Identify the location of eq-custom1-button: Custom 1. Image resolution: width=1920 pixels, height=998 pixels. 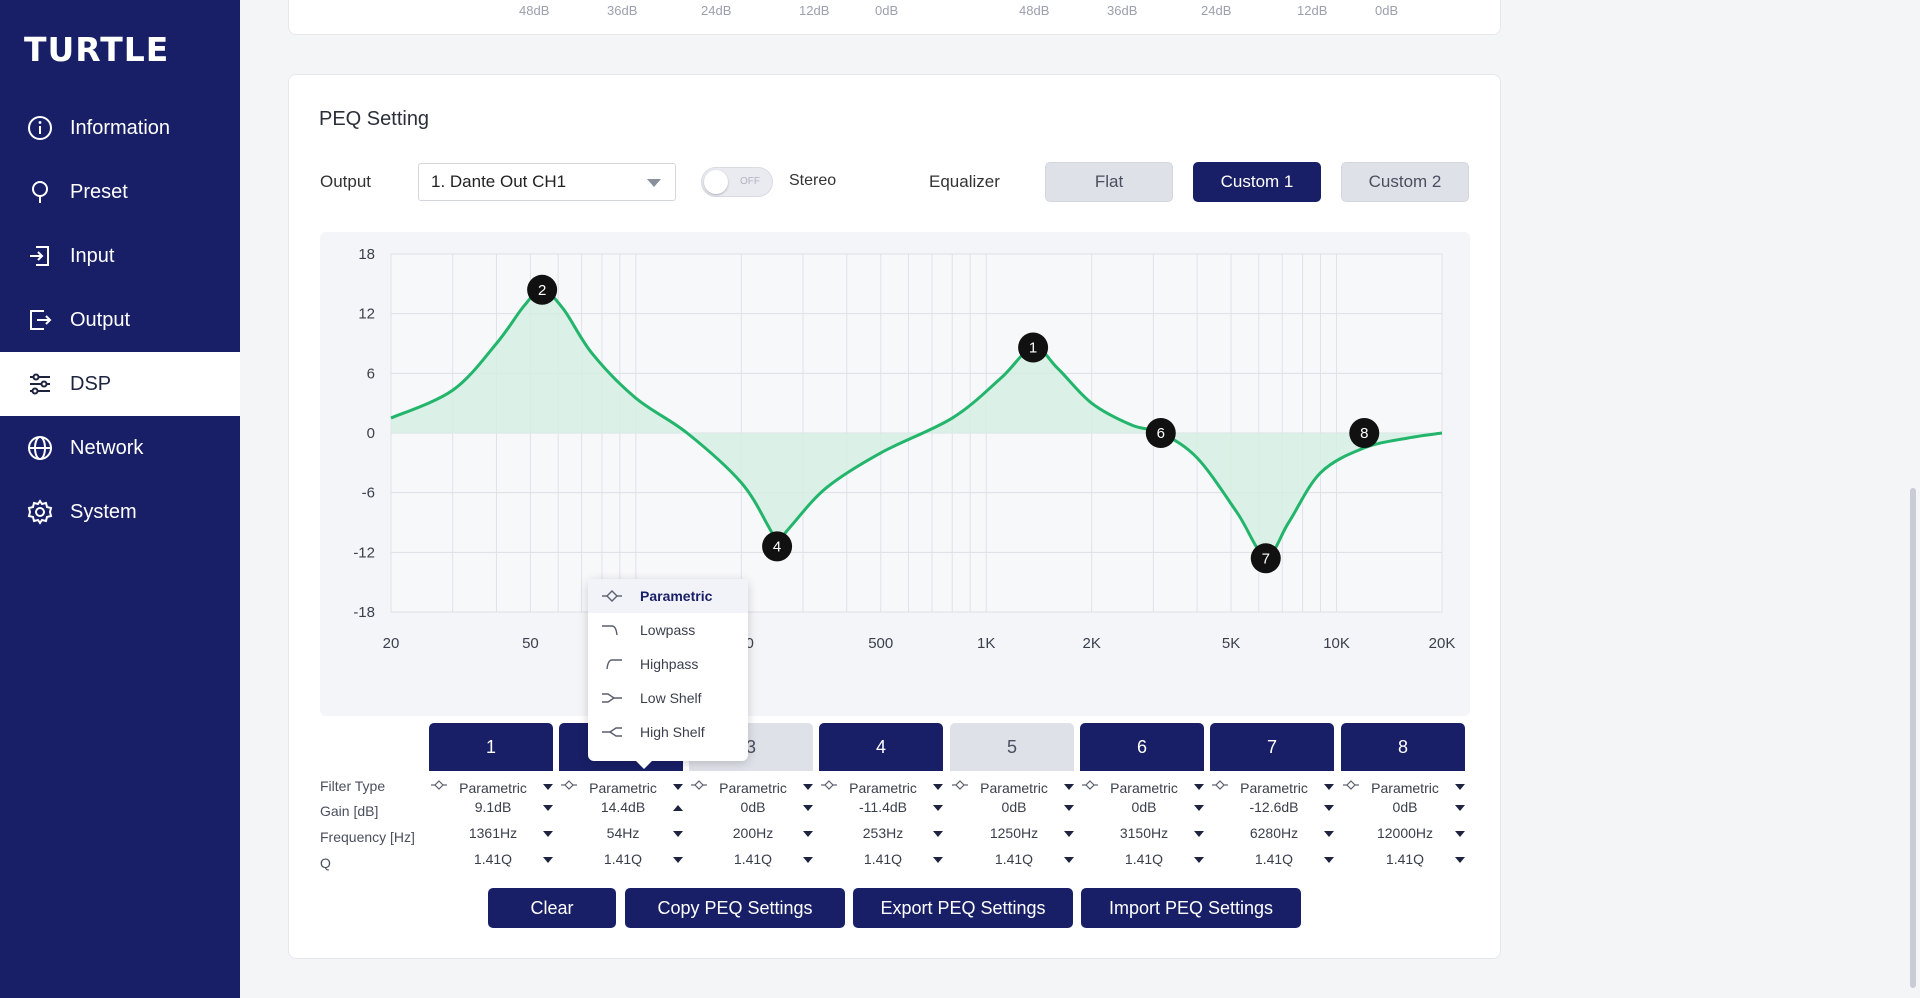
(1257, 182).